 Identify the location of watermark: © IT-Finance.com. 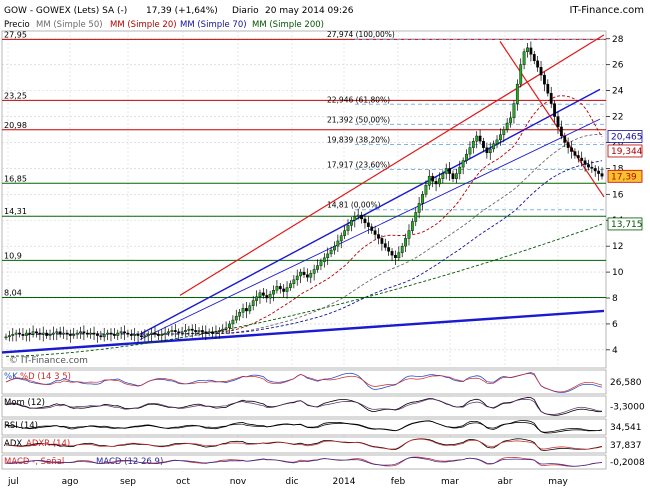
(48, 361).